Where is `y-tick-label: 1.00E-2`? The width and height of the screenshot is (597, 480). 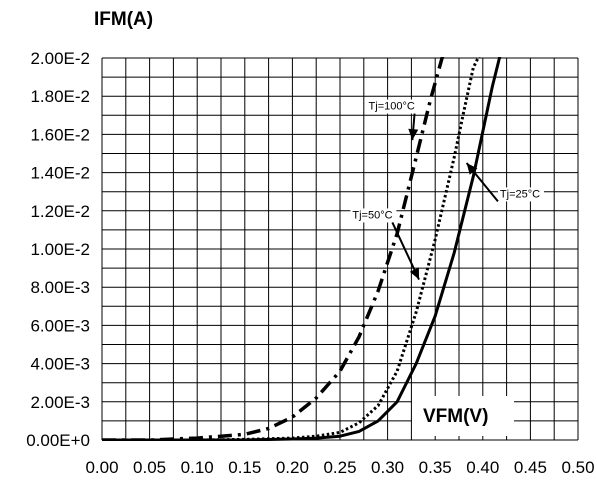
y-tick-label: 1.00E-2 is located at coordinates (60, 249).